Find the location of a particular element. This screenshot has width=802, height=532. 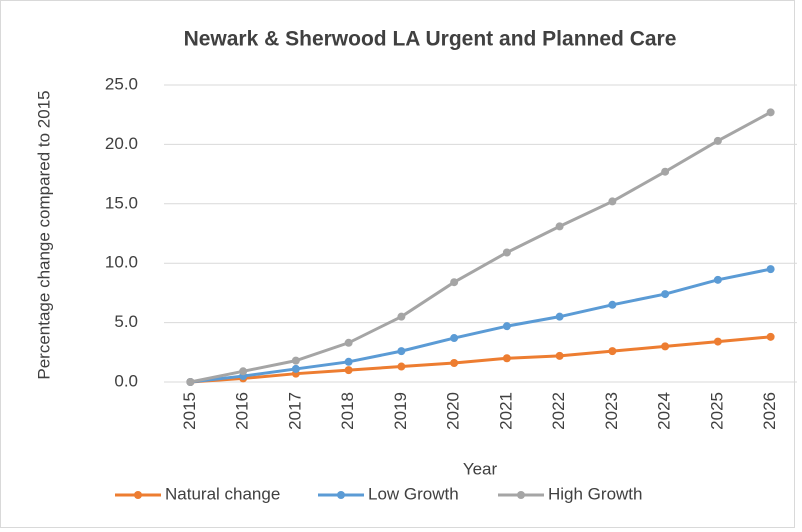

x-tick-label: 2021 is located at coordinates (505, 411).